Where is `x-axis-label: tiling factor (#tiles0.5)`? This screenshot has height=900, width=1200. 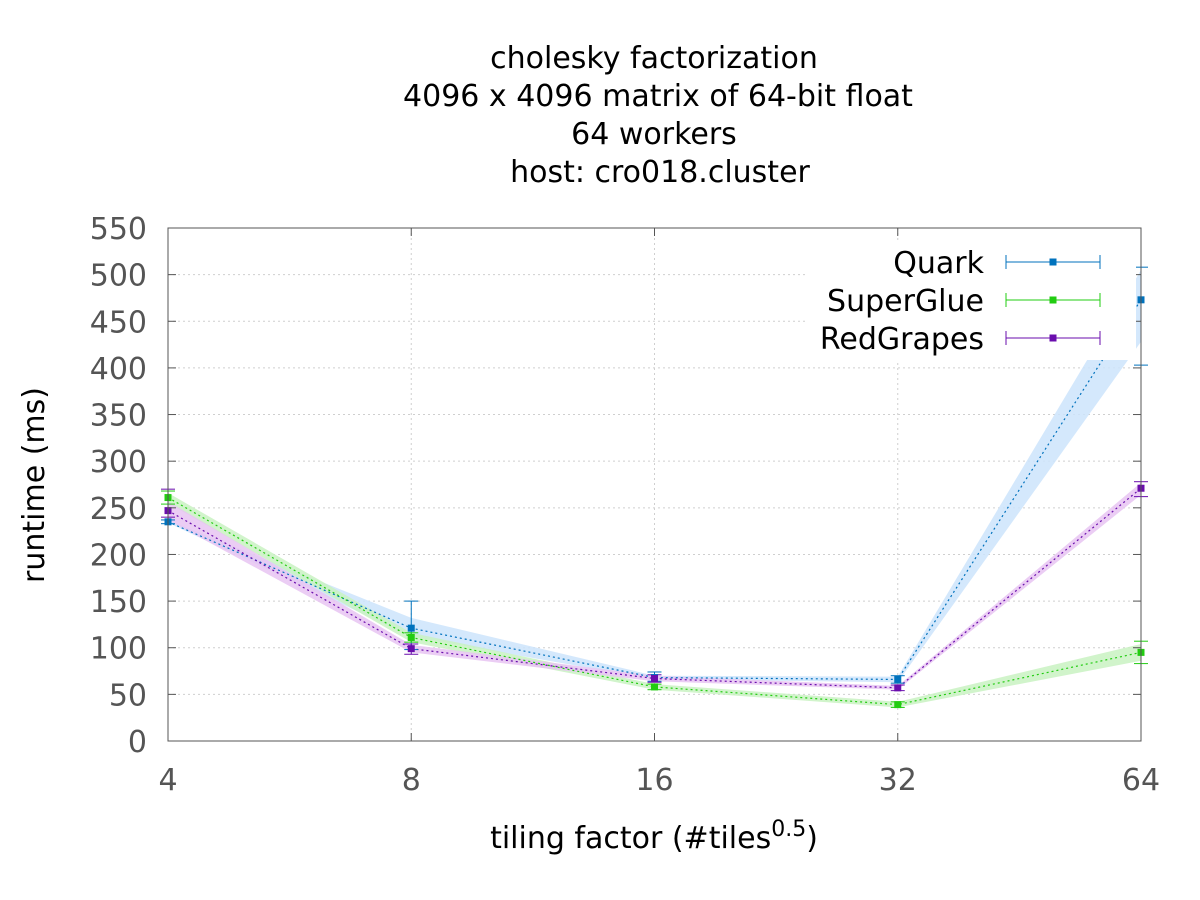 x-axis-label: tiling factor (#tiles0.5) is located at coordinates (654, 836).